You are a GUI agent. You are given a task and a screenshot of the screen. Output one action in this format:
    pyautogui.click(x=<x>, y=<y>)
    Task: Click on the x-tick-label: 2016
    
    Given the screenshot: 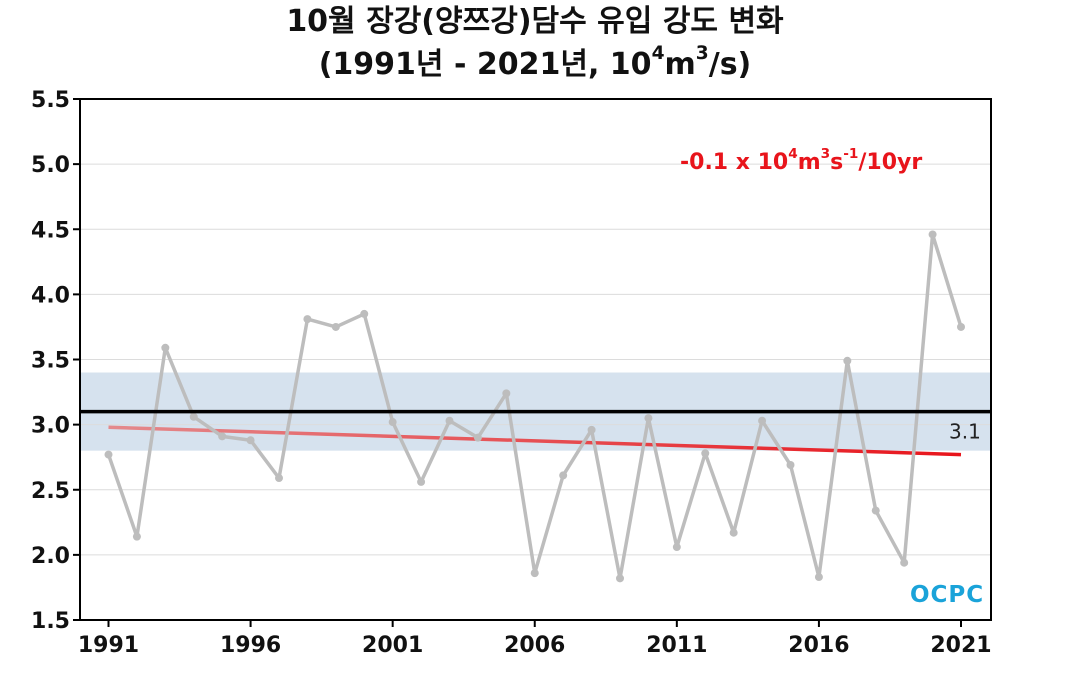 What is the action you would take?
    pyautogui.click(x=818, y=645)
    